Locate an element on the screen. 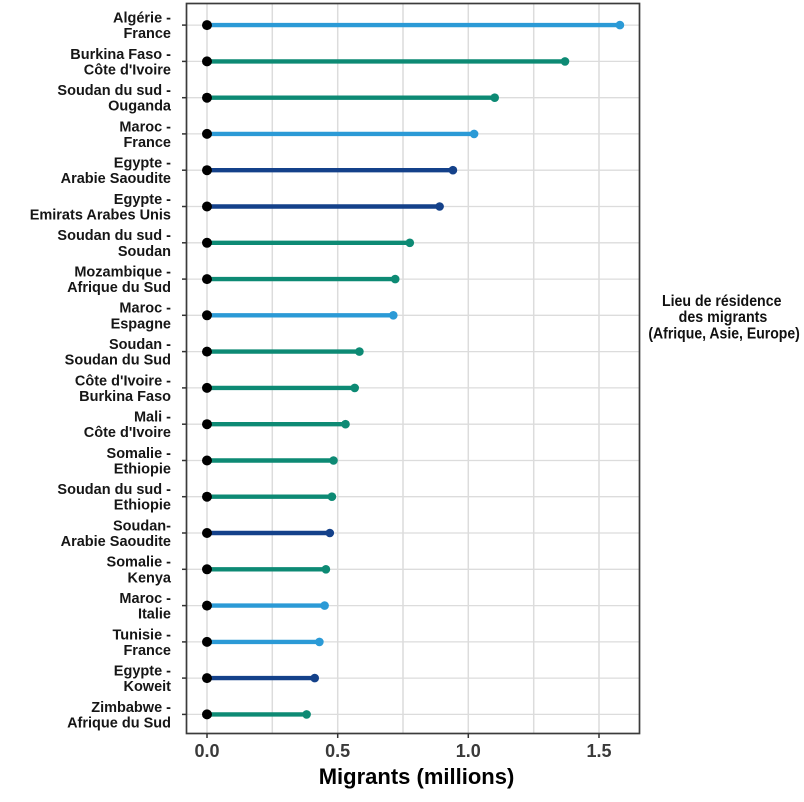 This screenshot has height=802, width=804. svg-text: des migrants is located at coordinates (723, 317).